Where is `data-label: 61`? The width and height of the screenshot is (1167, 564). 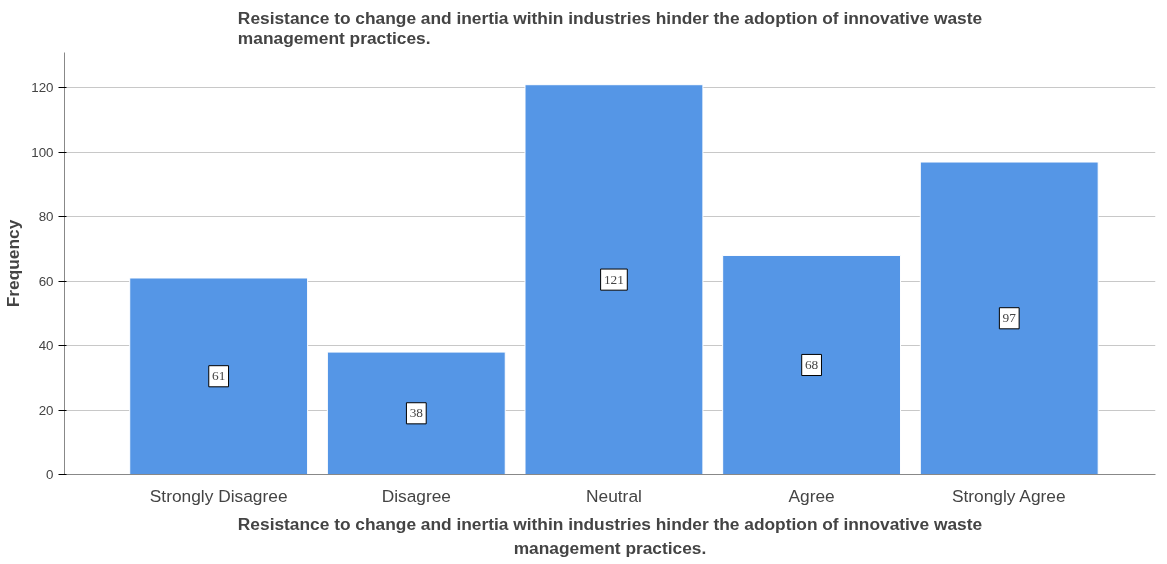
data-label: 61 is located at coordinates (219, 376).